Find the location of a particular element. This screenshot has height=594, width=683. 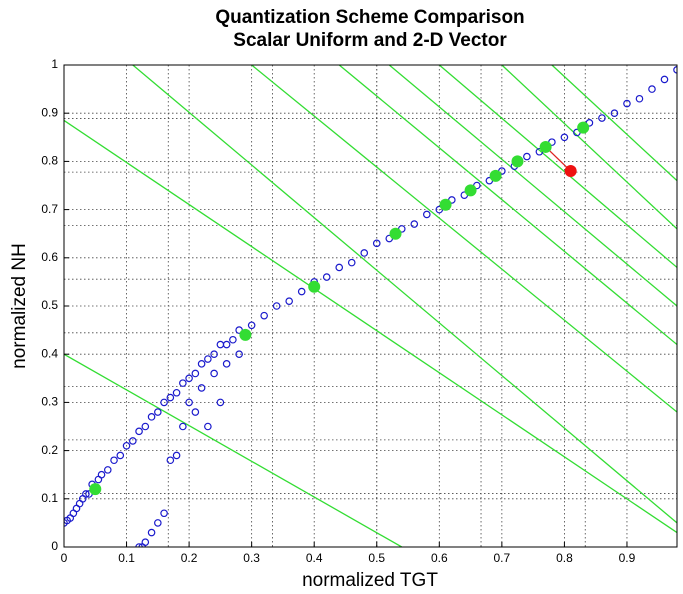

y-tick-label: 0.9 is located at coordinates (49, 112).